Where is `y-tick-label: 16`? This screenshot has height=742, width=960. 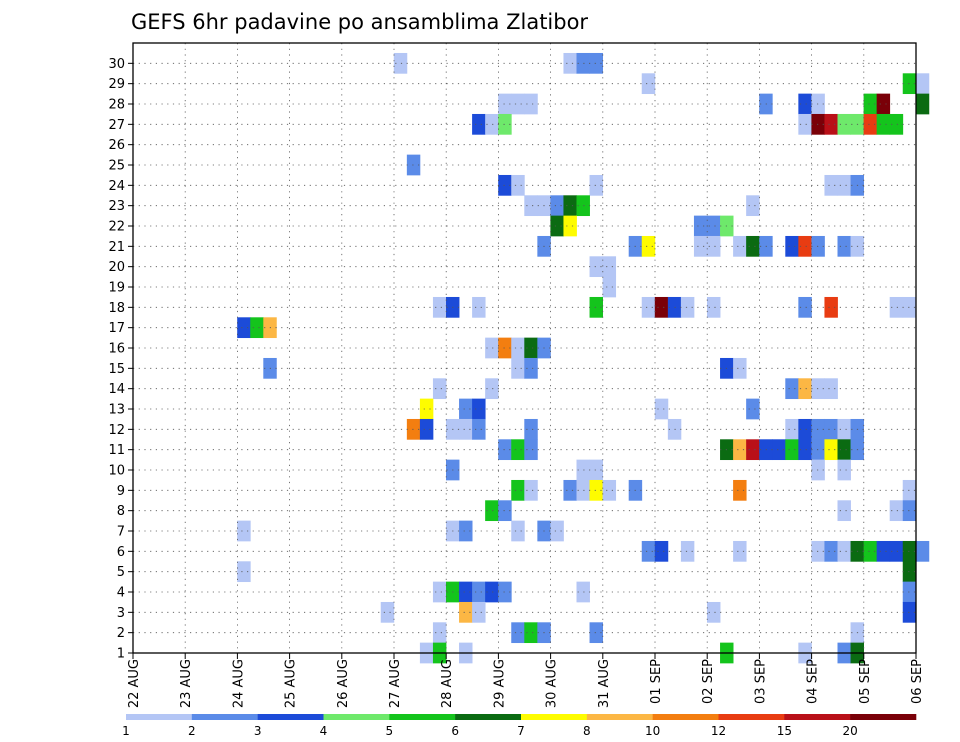
y-tick-label: 16 is located at coordinates (116, 349).